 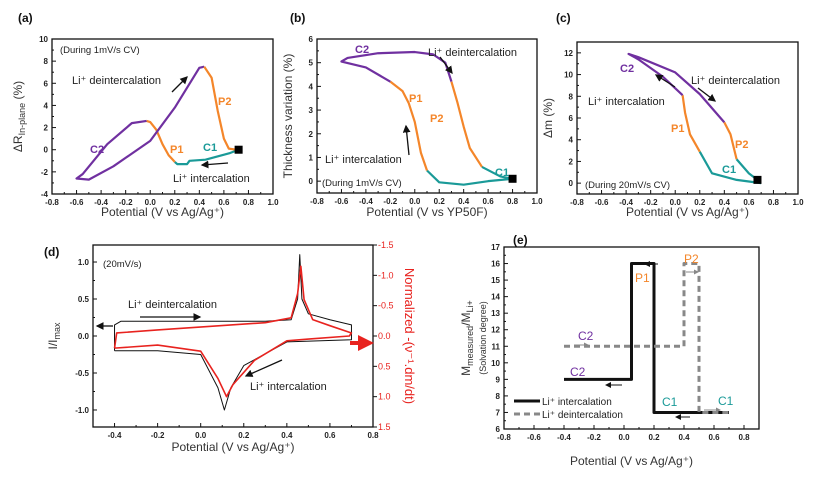 I want to click on y-tick-label: 6, so click(x=311, y=39).